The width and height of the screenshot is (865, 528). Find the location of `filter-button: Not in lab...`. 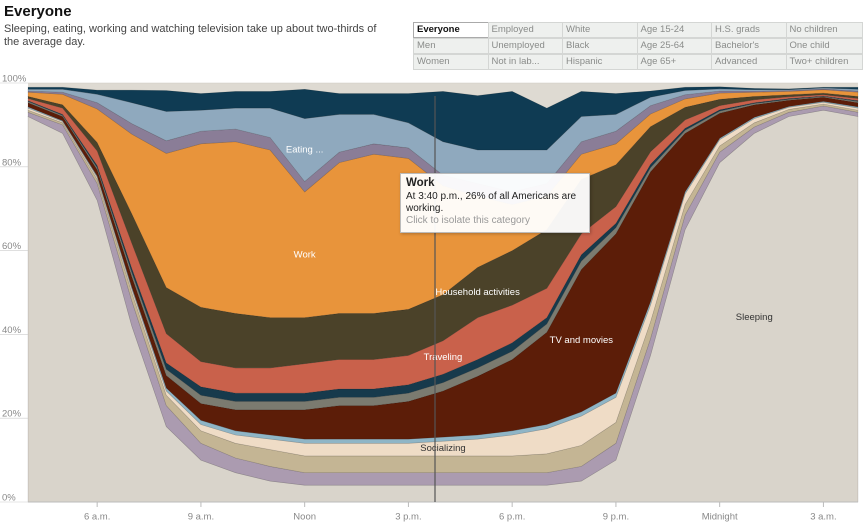

filter-button: Not in lab... is located at coordinates (526, 62).